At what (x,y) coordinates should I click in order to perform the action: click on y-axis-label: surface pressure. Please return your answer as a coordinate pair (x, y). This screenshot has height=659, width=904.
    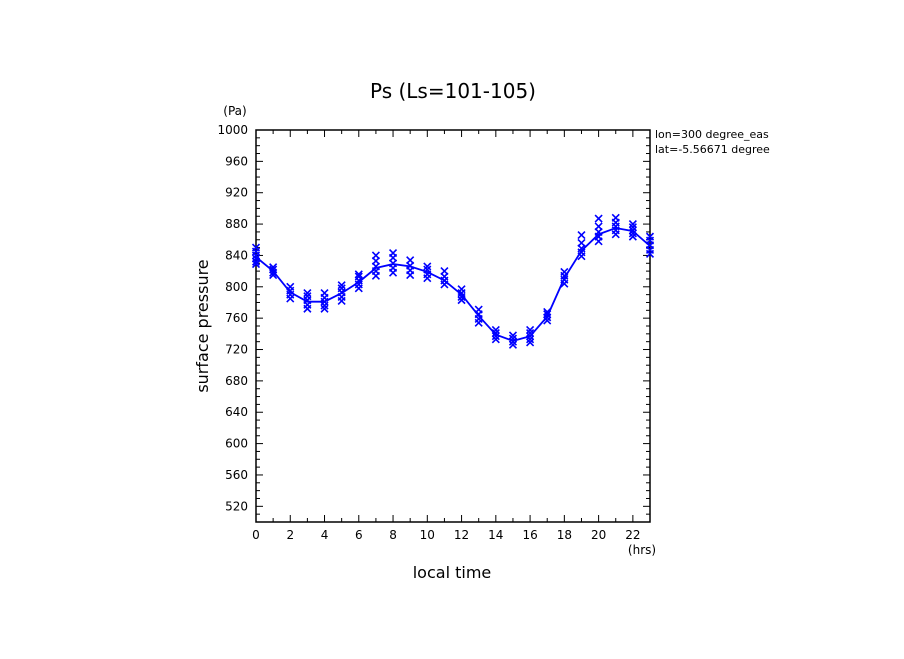
    Looking at the image, I should click on (202, 325).